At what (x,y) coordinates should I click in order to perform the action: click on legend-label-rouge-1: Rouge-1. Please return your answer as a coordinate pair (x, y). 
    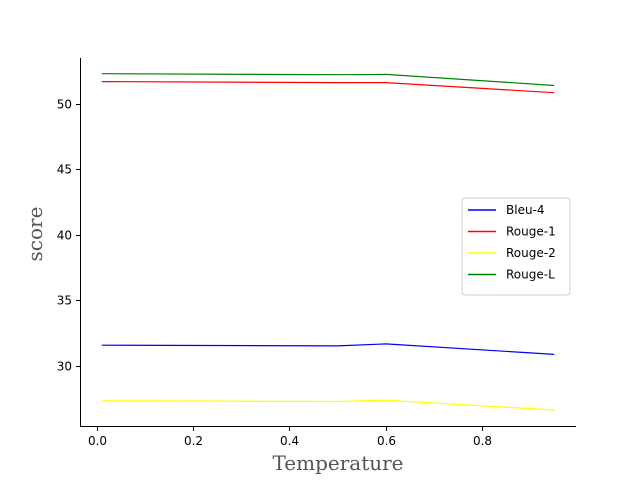
    Looking at the image, I should click on (531, 232).